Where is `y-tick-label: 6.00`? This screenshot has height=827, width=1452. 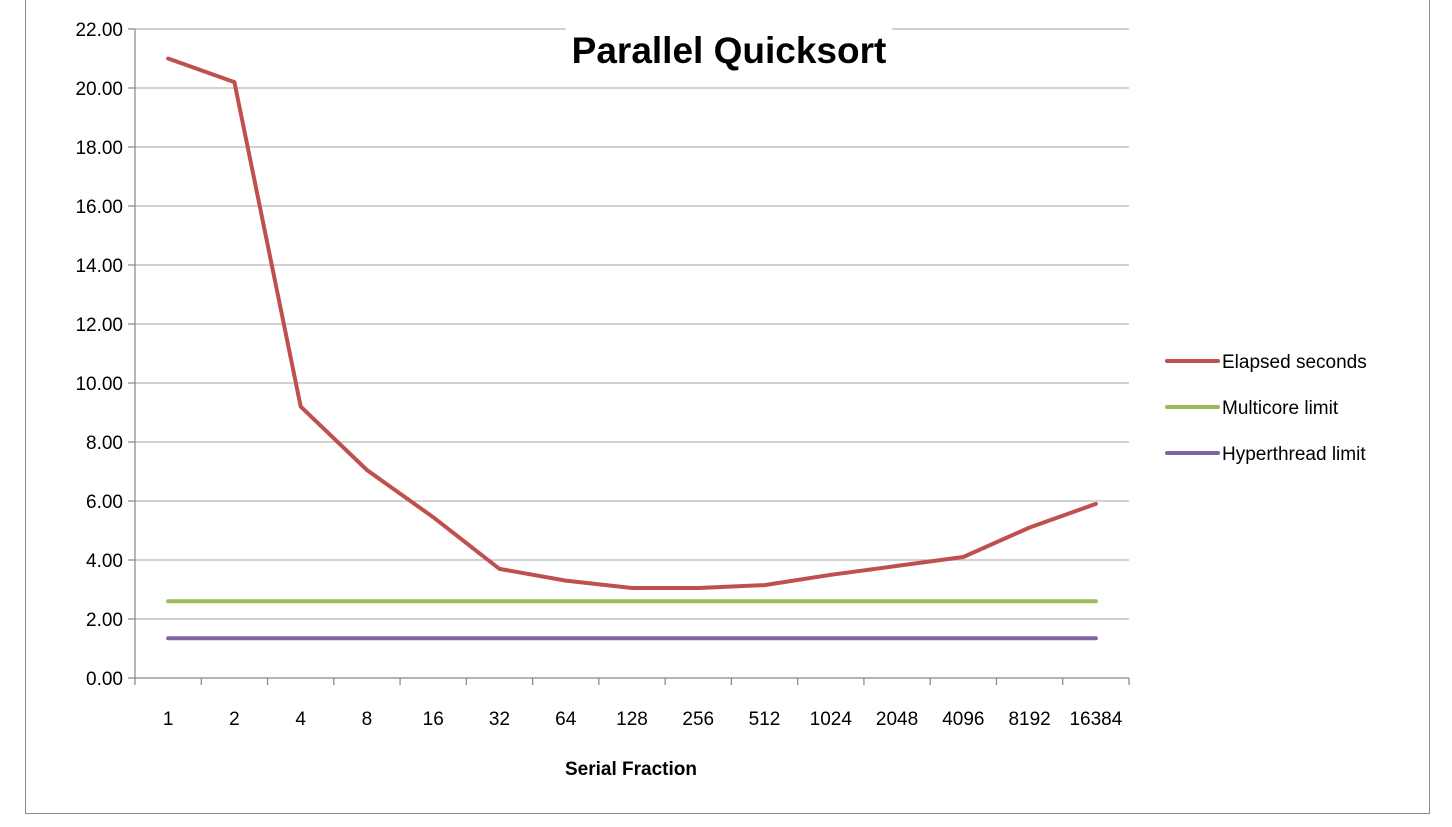
y-tick-label: 6.00 is located at coordinates (104, 502).